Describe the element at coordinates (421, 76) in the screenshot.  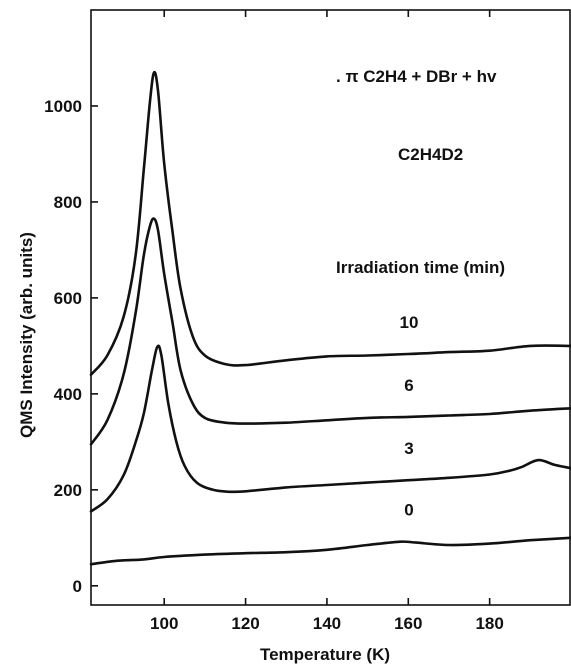
I see `annotation-reaction-text: π C2H4 + DBr + hv` at that location.